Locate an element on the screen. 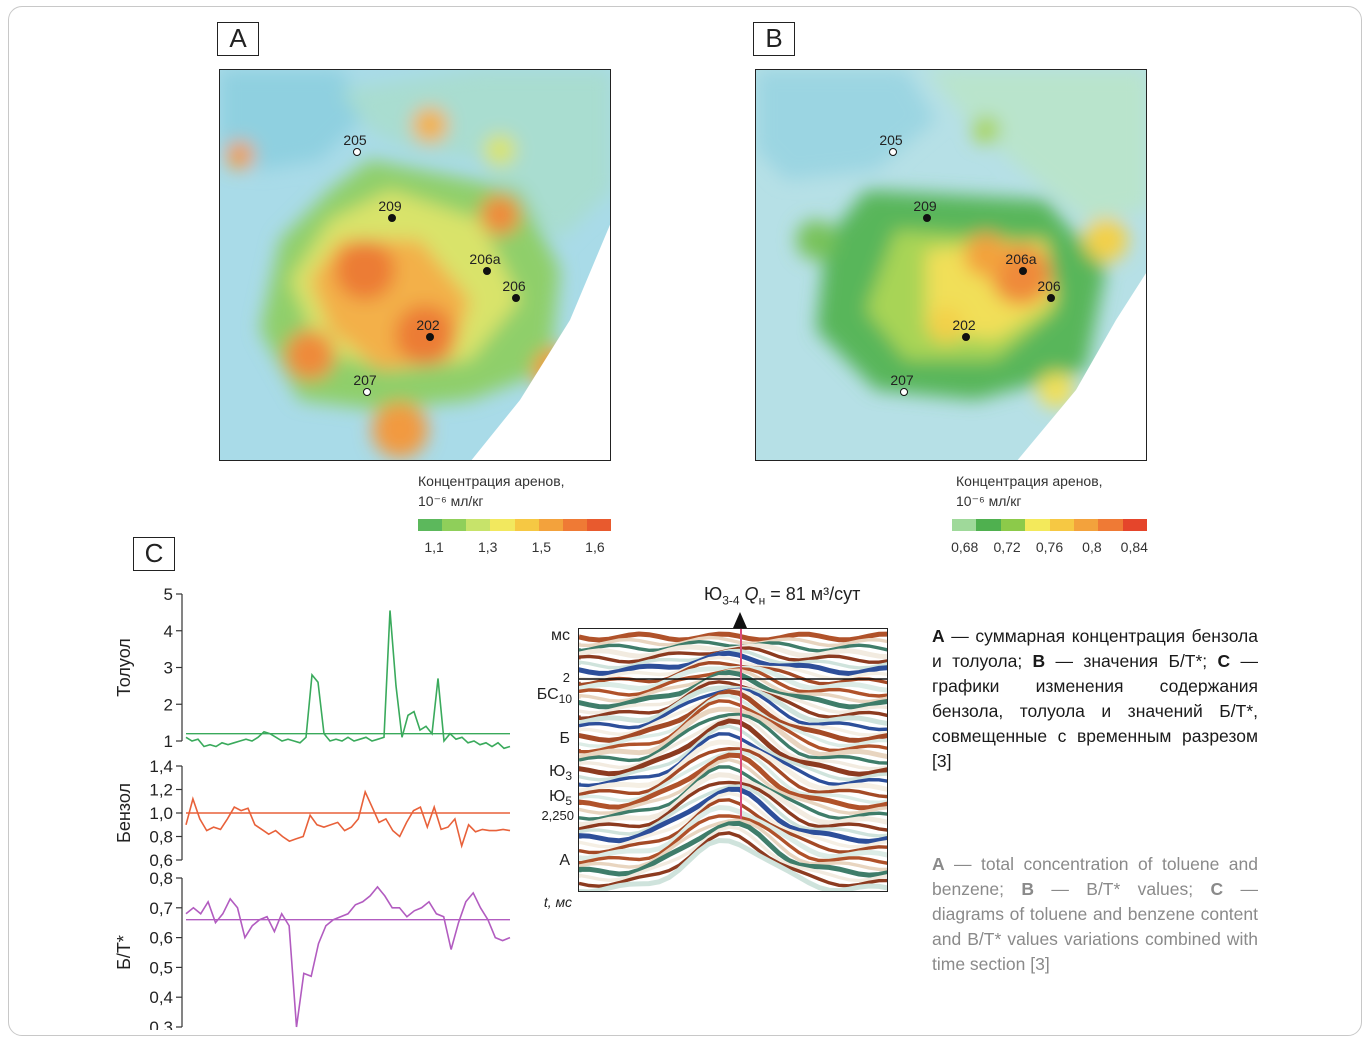  y-tick-label: 0,7 is located at coordinates (161, 908).